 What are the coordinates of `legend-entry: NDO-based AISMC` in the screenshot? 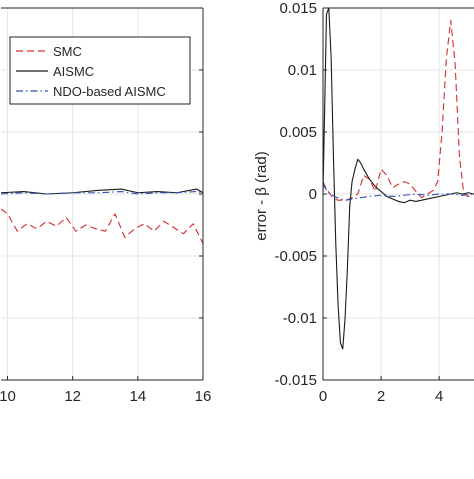 It's located at (109, 91).